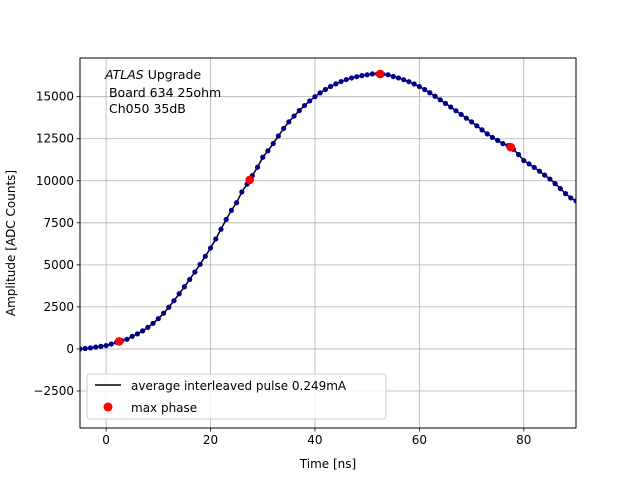 The height and width of the screenshot is (480, 640). I want to click on legend-max-phase-label: max phase, so click(164, 408).